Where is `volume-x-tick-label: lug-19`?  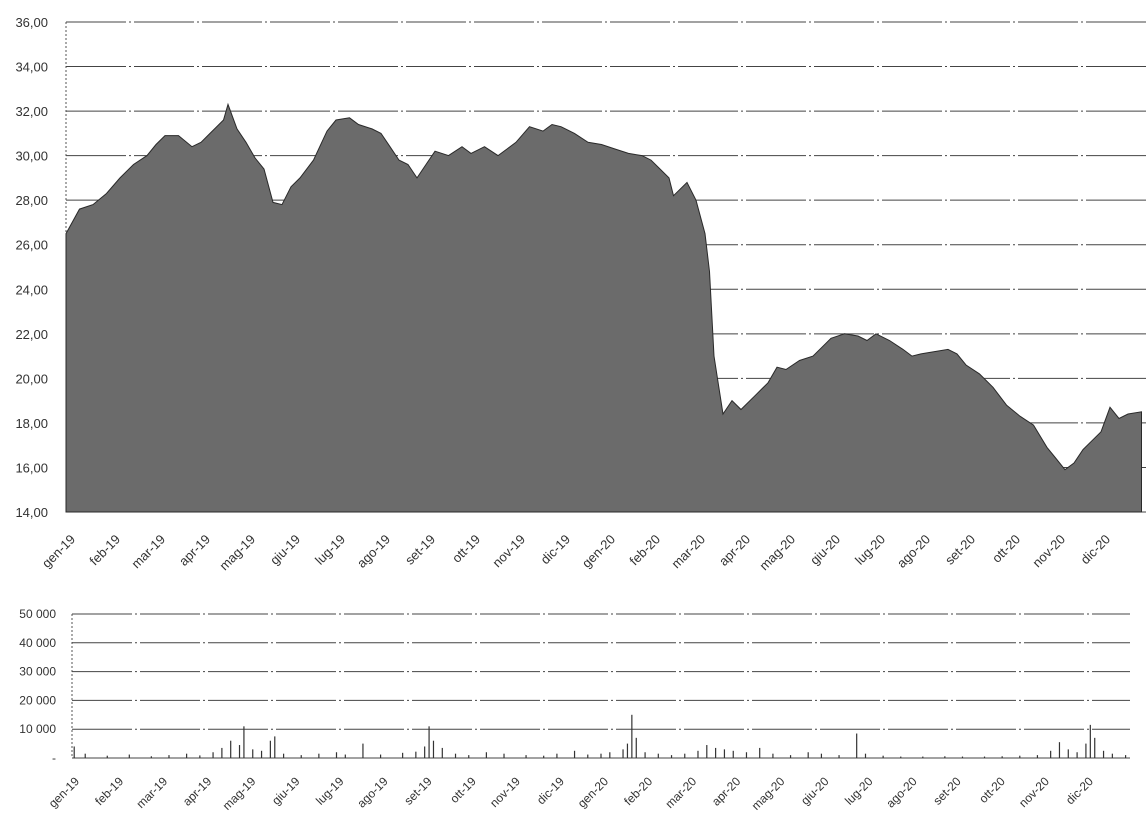
volume-x-tick-label: lug-19 is located at coordinates (330, 791).